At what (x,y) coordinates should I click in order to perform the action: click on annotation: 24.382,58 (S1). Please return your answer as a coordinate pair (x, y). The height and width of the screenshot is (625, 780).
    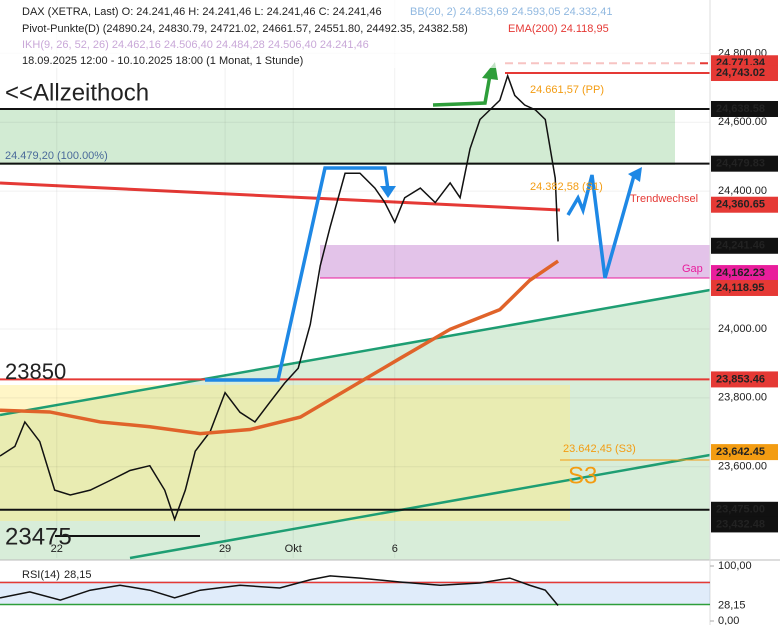
    Looking at the image, I should click on (566, 187).